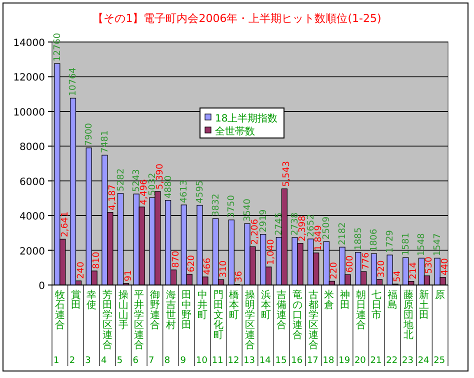  What do you see at coordinates (119, 361) in the screenshot?
I see `text: 5` at bounding box center [119, 361].